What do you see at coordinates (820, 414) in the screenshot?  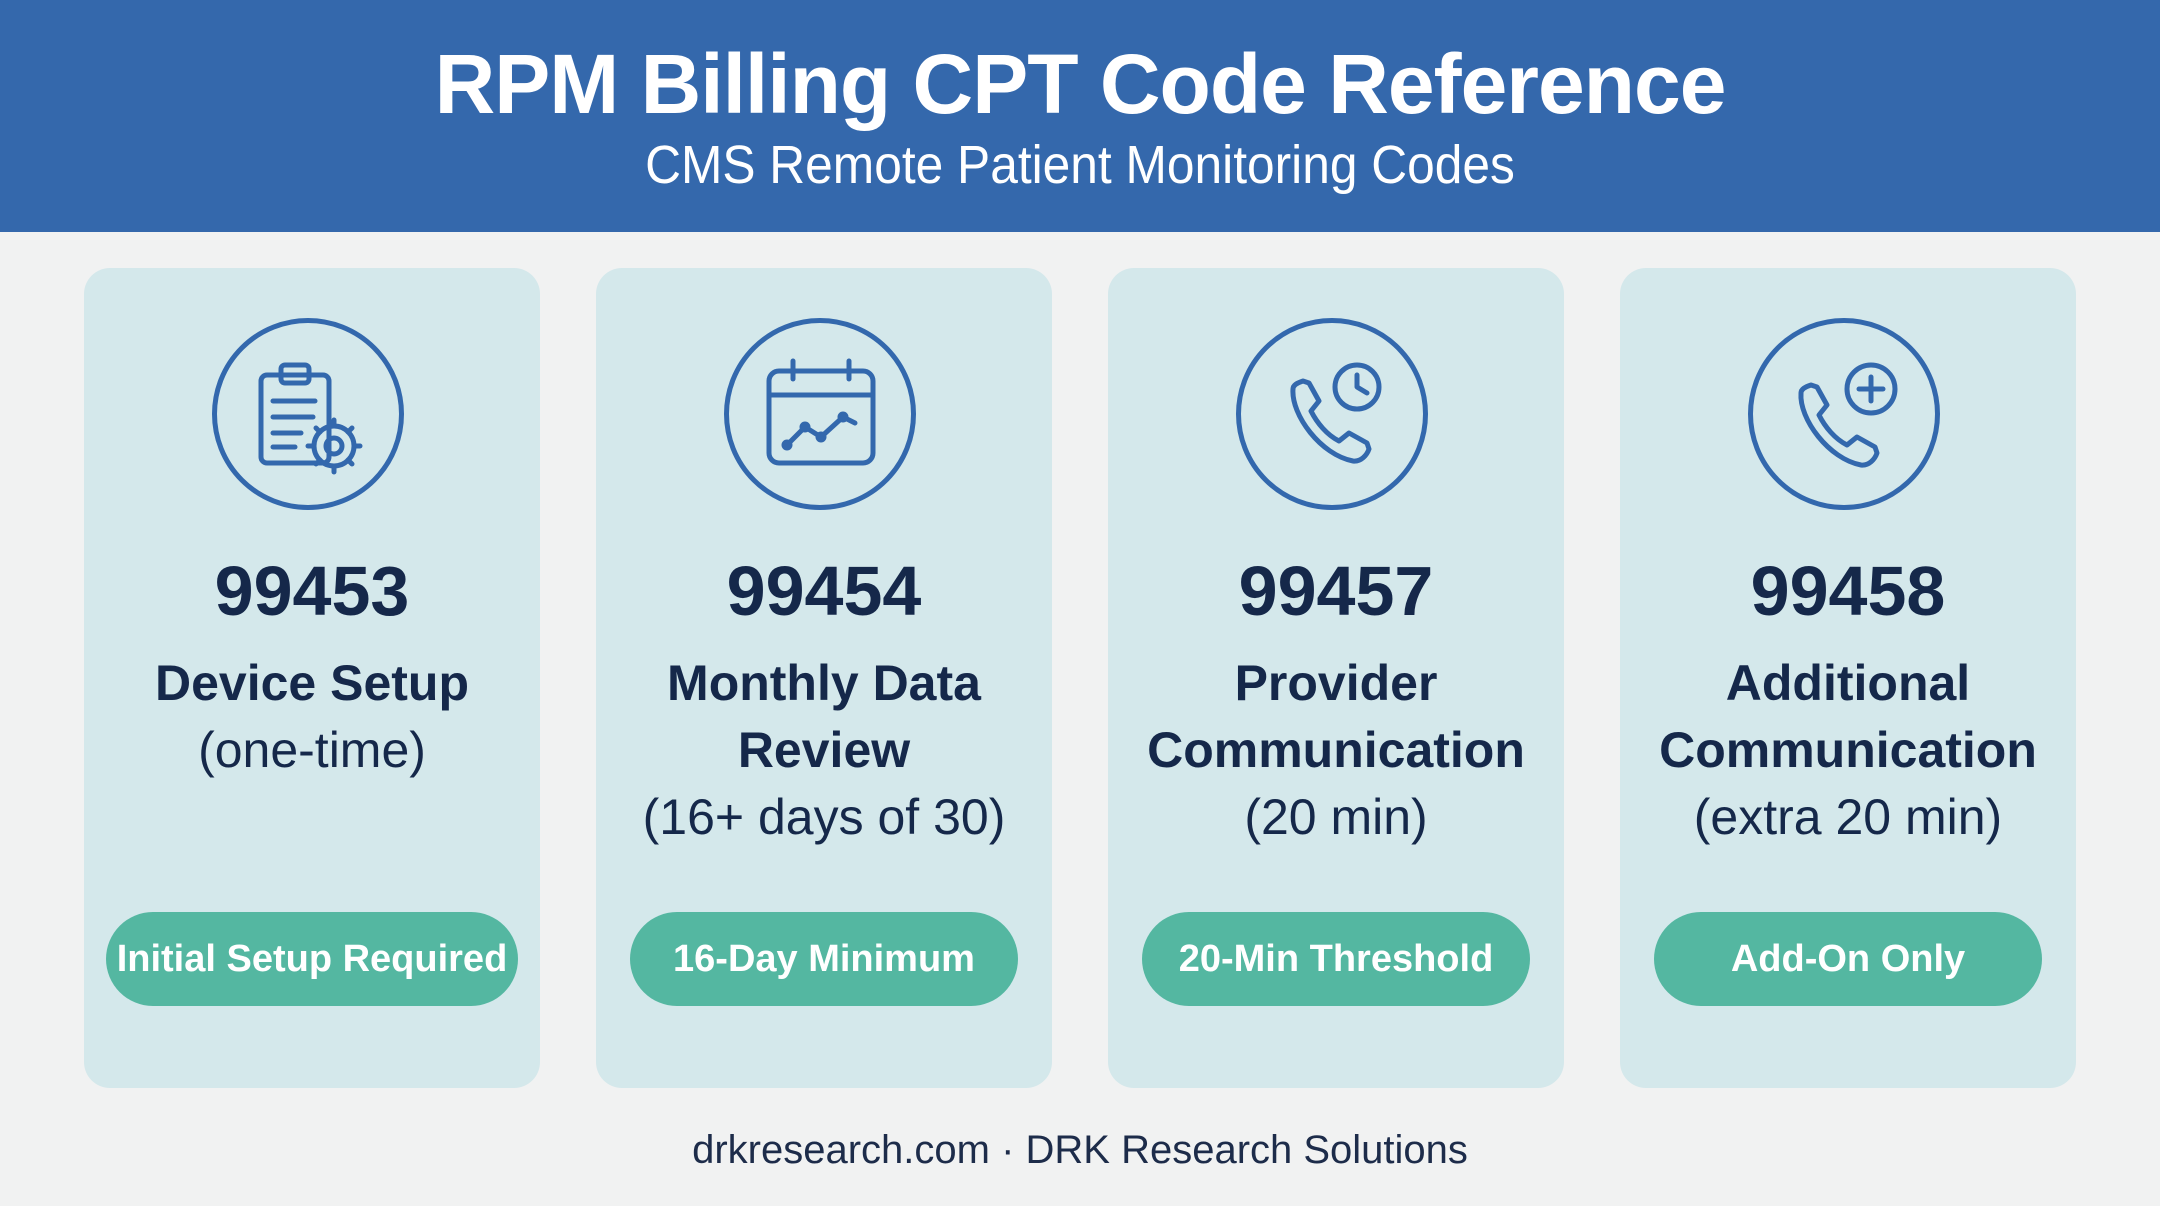 I see `calendar-chart-icon` at bounding box center [820, 414].